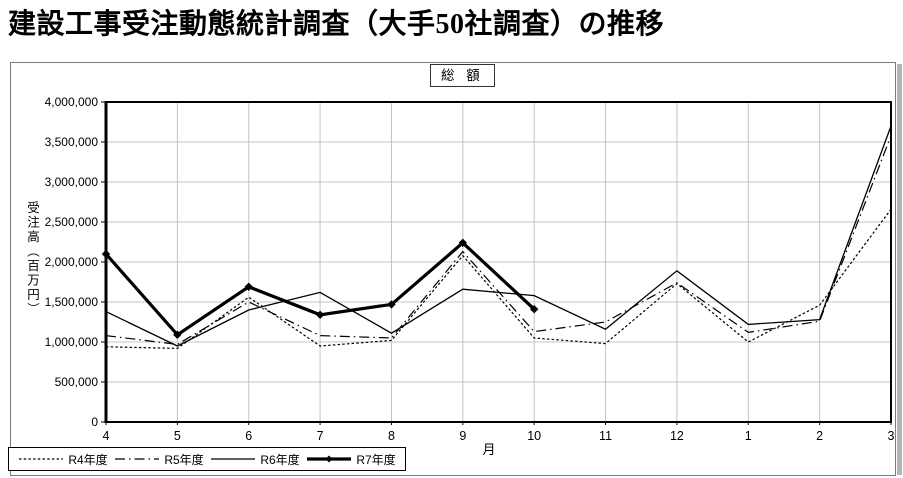  Describe the element at coordinates (94, 422) in the screenshot. I see `y-tick-label: 0` at that location.